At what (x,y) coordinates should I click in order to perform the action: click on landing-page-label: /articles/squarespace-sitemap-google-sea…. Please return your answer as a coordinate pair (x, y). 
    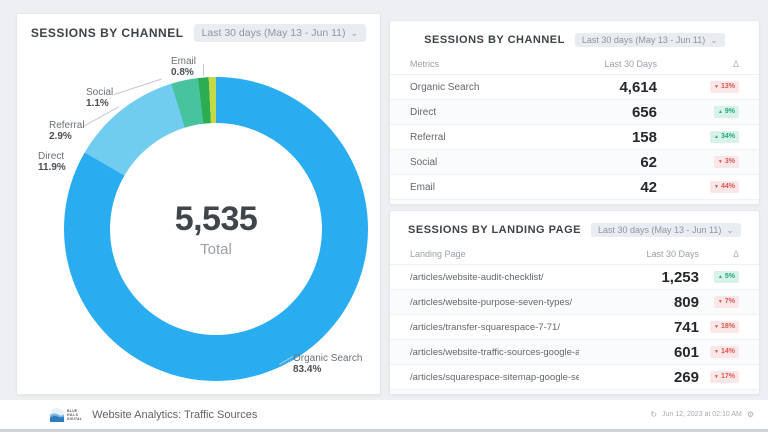
    Looking at the image, I should click on (494, 377).